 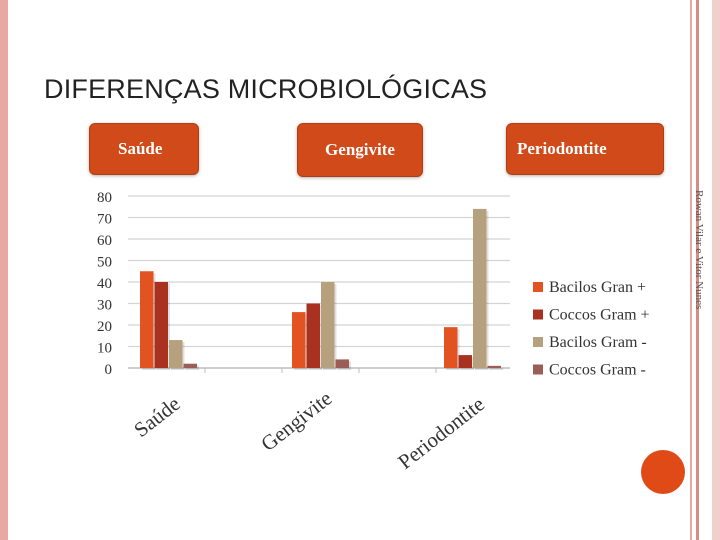 I want to click on tab-saude: Saúde, so click(x=144, y=149).